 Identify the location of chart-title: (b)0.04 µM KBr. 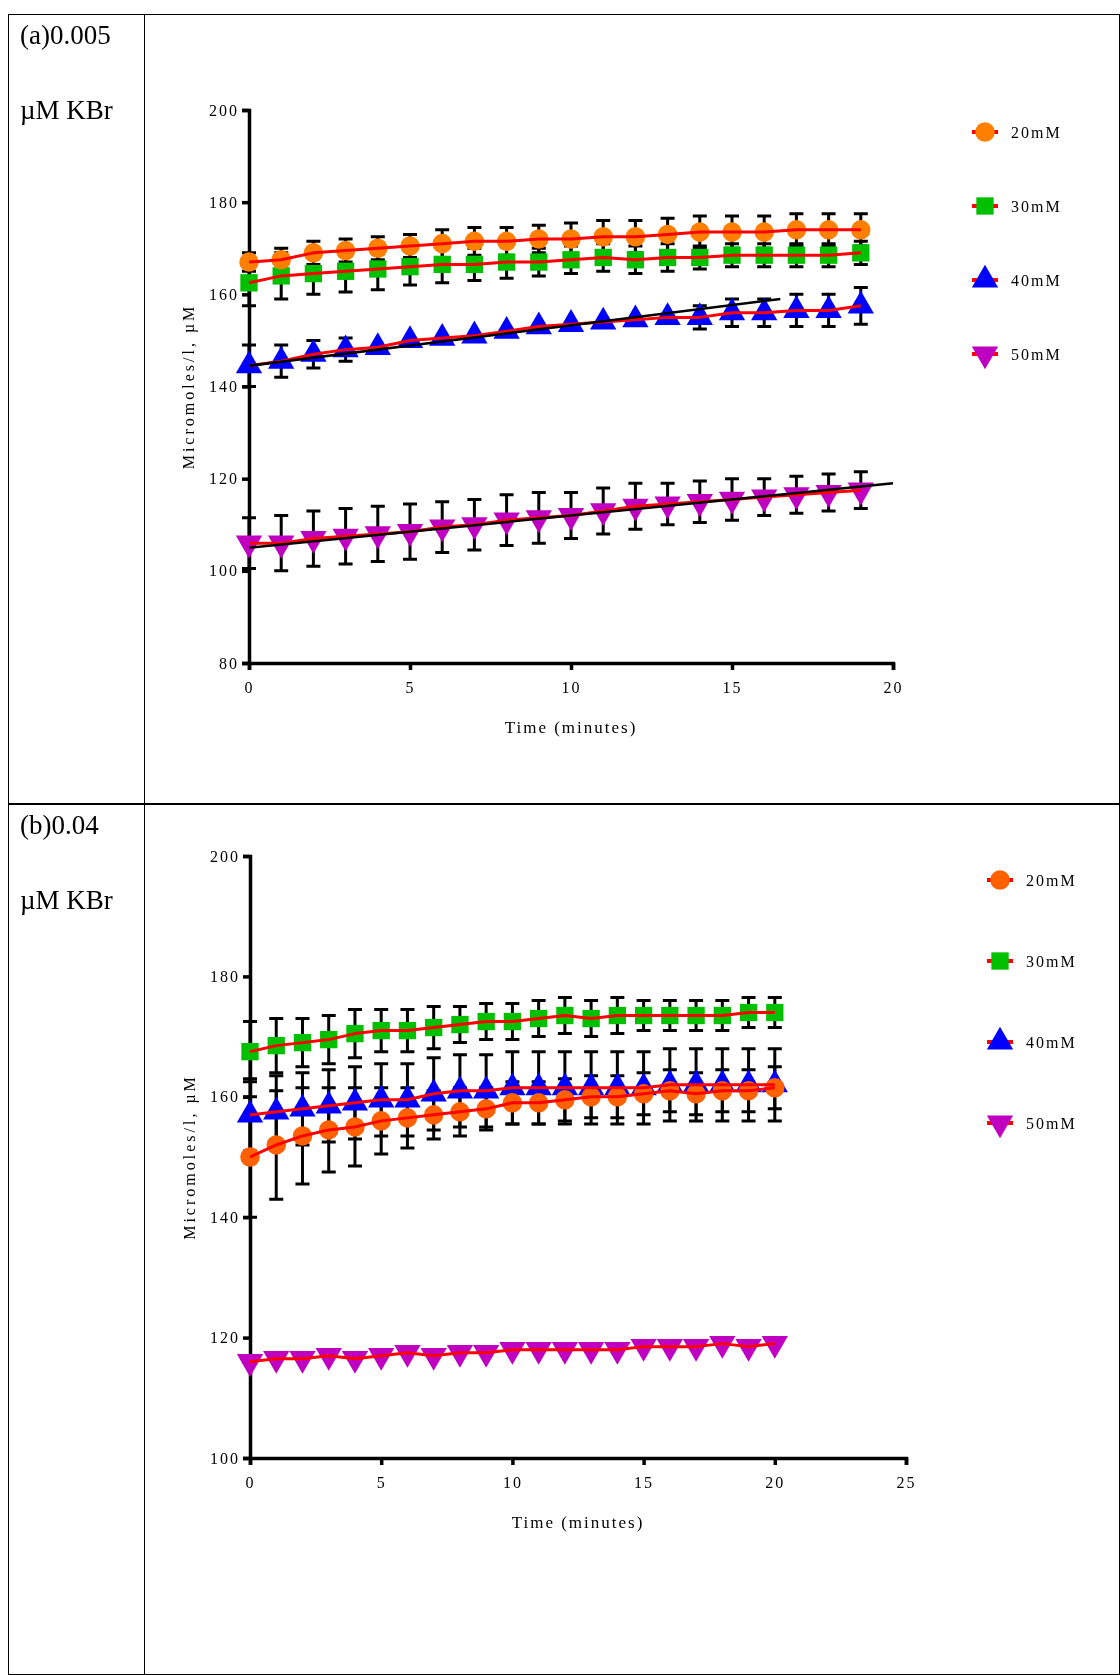
(66, 862).